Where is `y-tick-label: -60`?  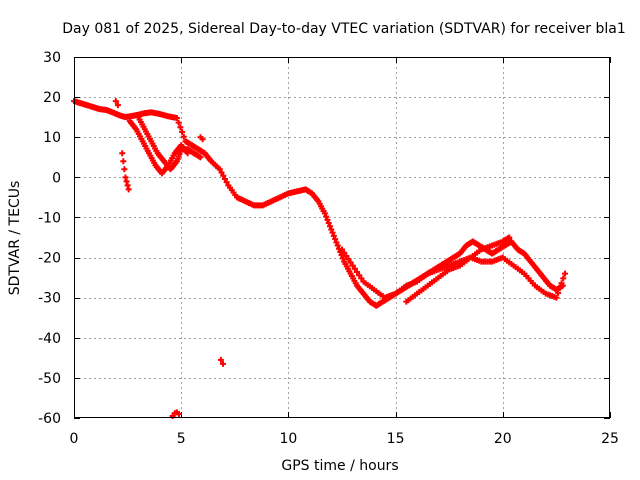 y-tick-label: -60 is located at coordinates (49, 419).